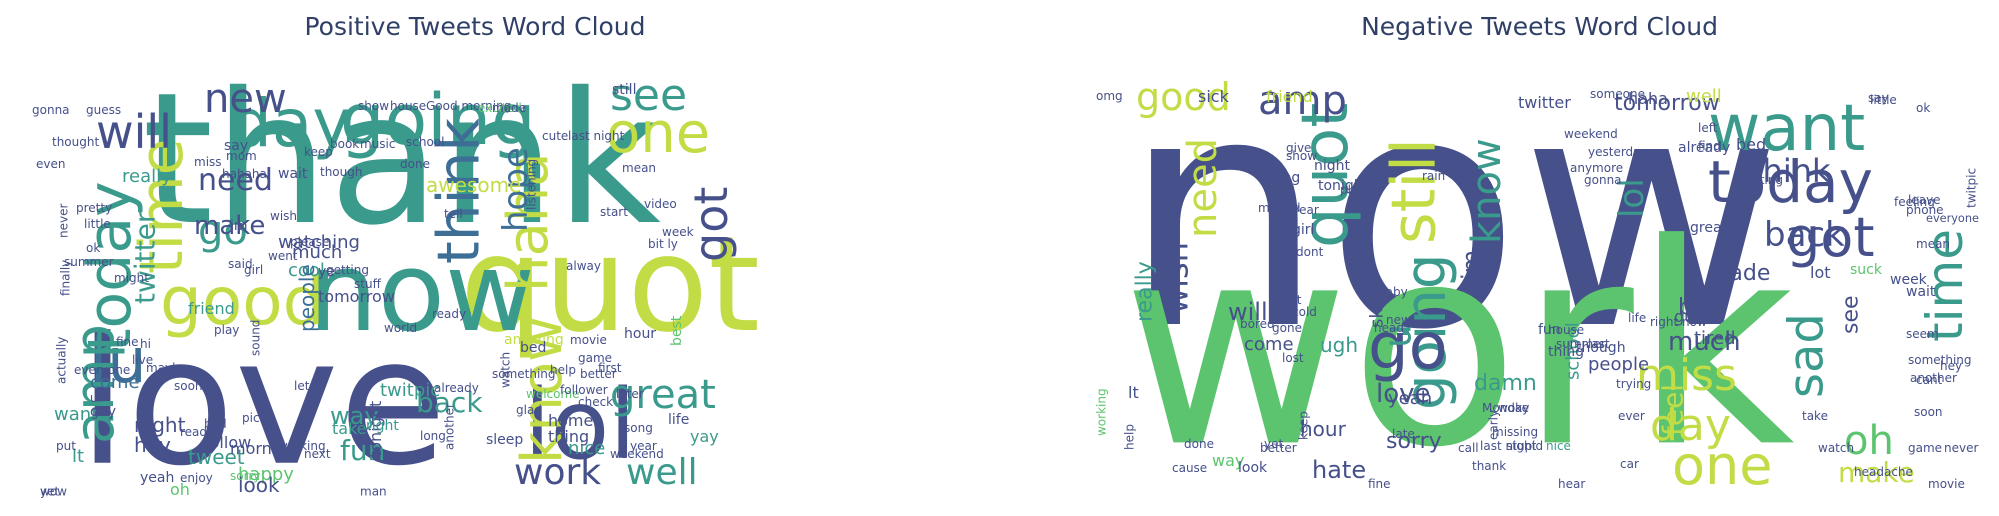 The width and height of the screenshot is (1999, 516). I want to click on positive-wordcloud-title: Positive Tweets Word Cloud, so click(475, 26).